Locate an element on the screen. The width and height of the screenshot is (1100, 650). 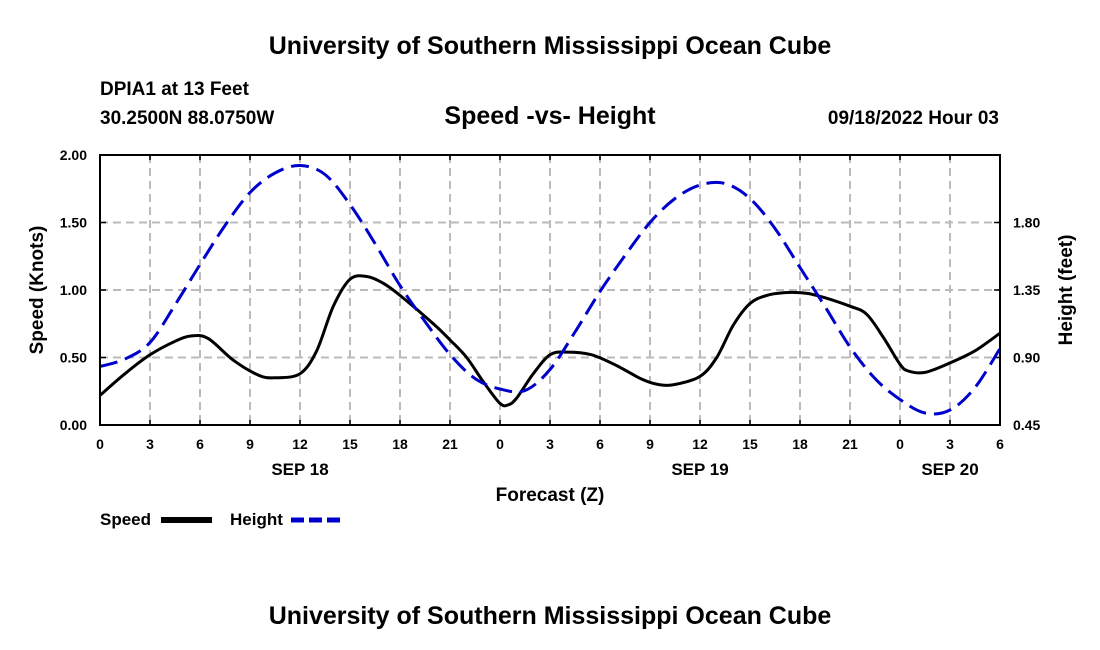
x-tick-label-11: 9 is located at coordinates (650, 444).